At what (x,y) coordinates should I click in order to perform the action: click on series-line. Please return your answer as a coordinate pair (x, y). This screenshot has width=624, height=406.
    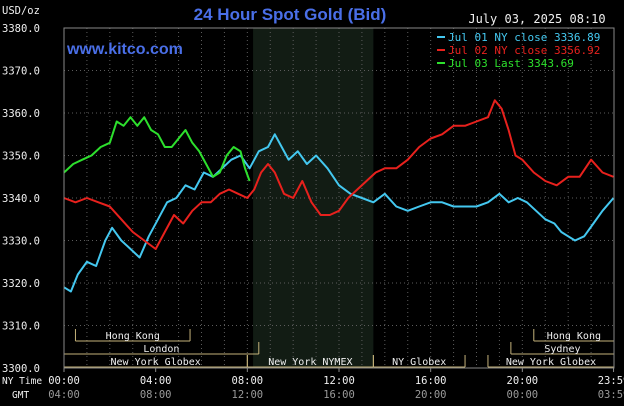
    Looking at the image, I should click on (157, 149).